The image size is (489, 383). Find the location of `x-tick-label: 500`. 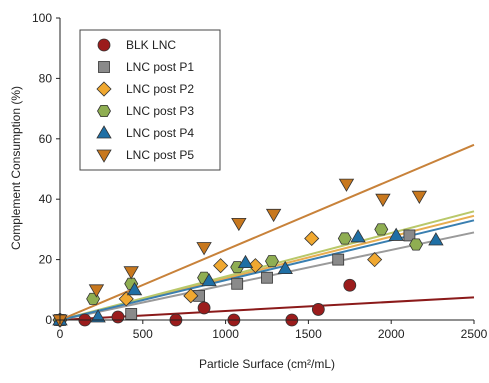

x-tick-label: 500 is located at coordinates (143, 334).